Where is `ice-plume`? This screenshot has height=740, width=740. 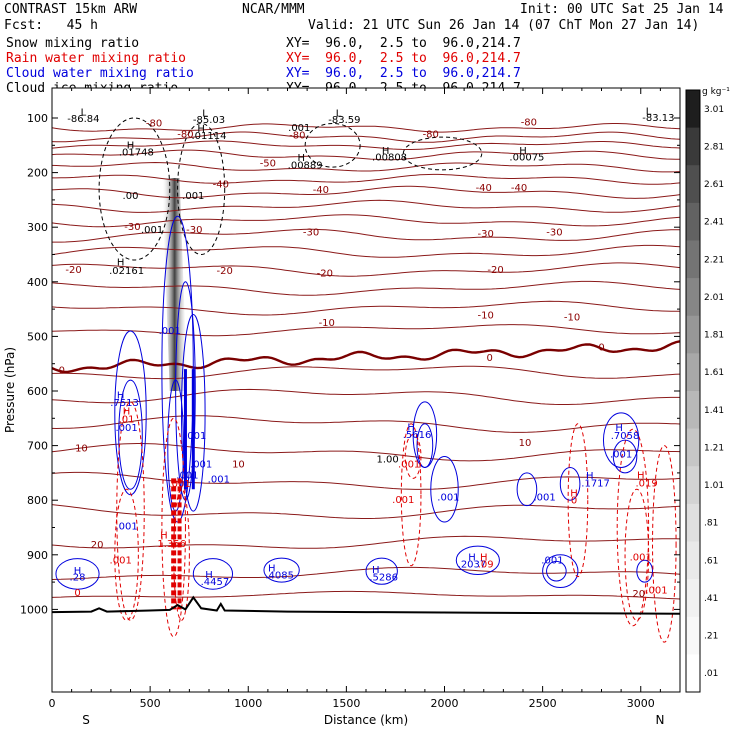 ice-plume is located at coordinates (174, 284).